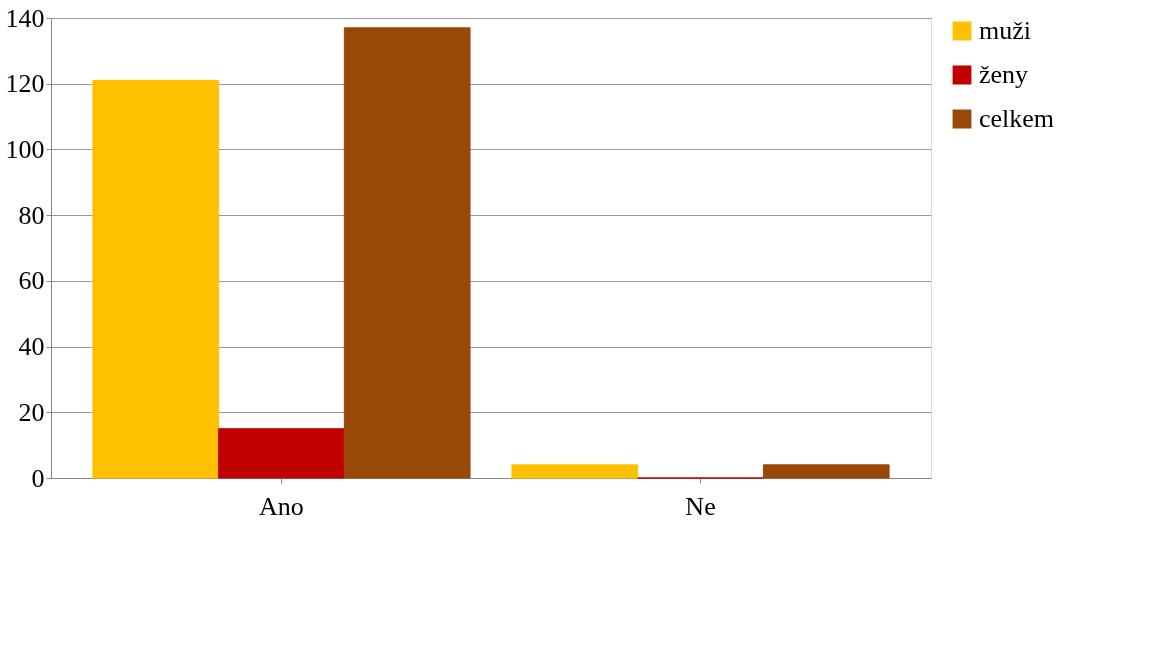  I want to click on legend-label: celkem, so click(1017, 118).